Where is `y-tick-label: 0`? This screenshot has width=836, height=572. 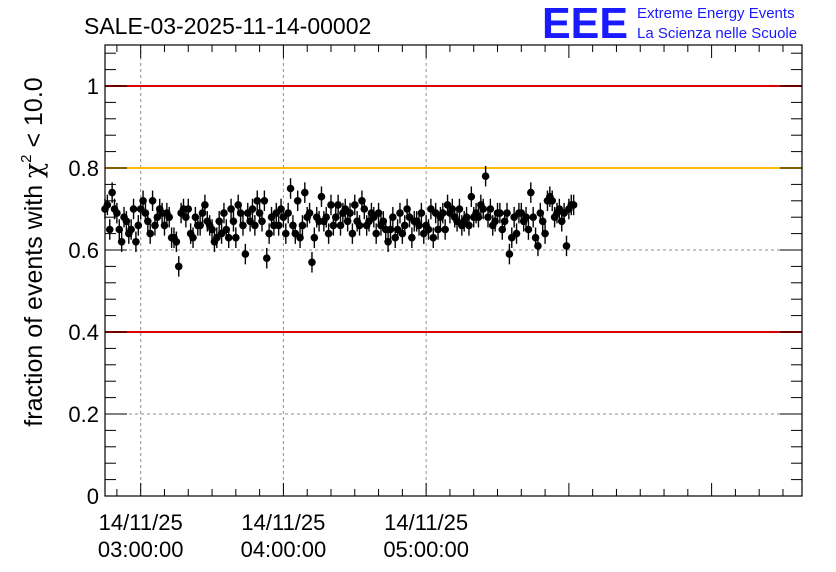
y-tick-label: 0 is located at coordinates (93, 496).